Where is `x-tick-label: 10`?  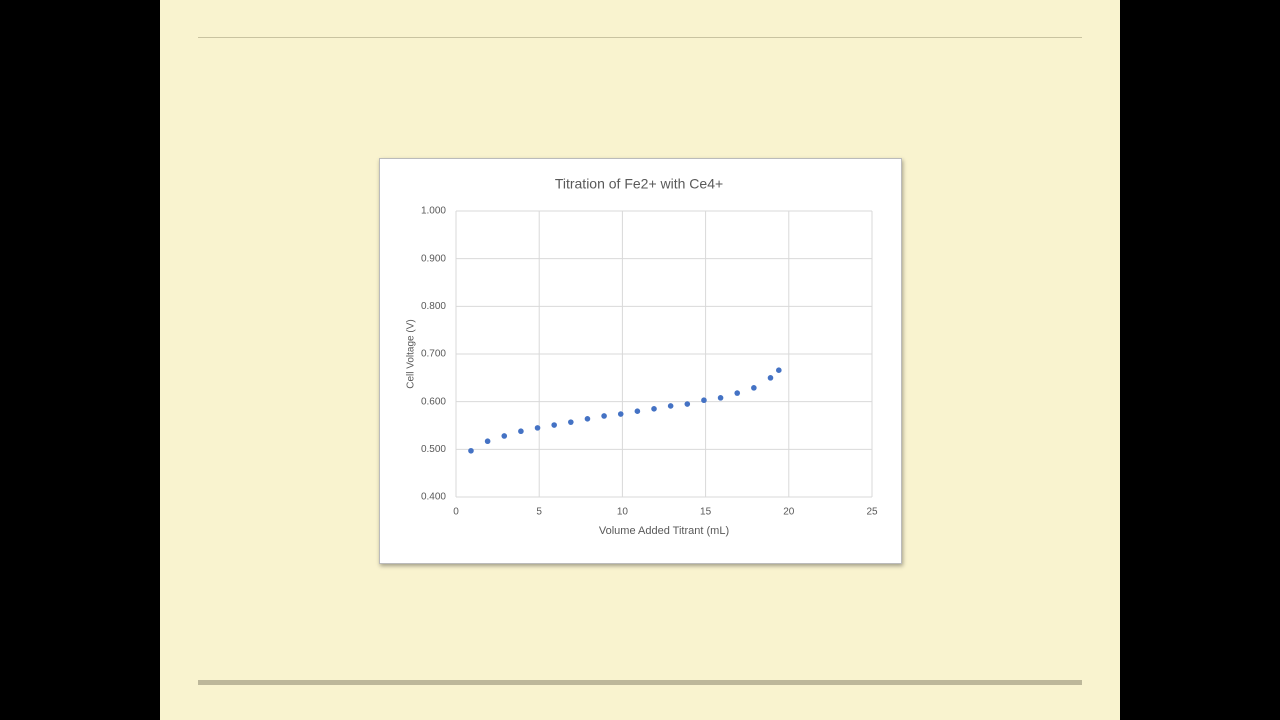
x-tick-label: 10 is located at coordinates (623, 512).